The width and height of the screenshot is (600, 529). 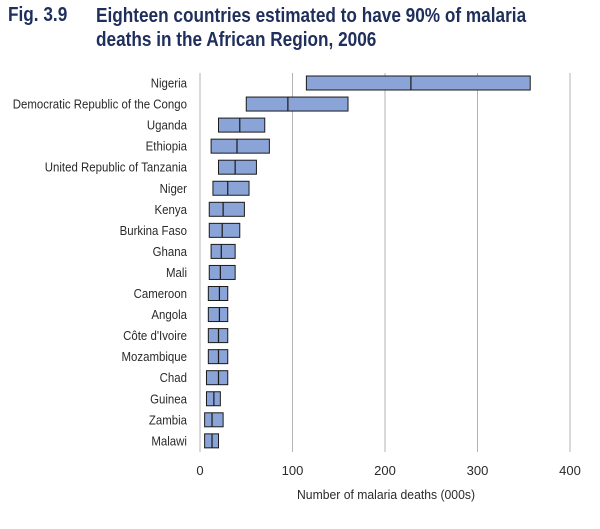 What do you see at coordinates (570, 470) in the screenshot?
I see `x-tick-label: 400` at bounding box center [570, 470].